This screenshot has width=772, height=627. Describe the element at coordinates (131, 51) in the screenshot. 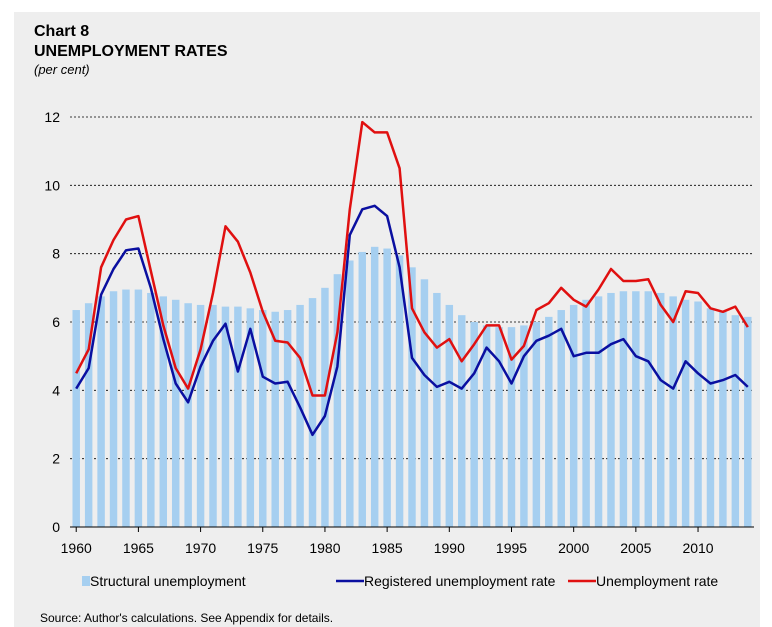

I see `chart-subtitle: UNEMPLOYMENT RATES` at that location.